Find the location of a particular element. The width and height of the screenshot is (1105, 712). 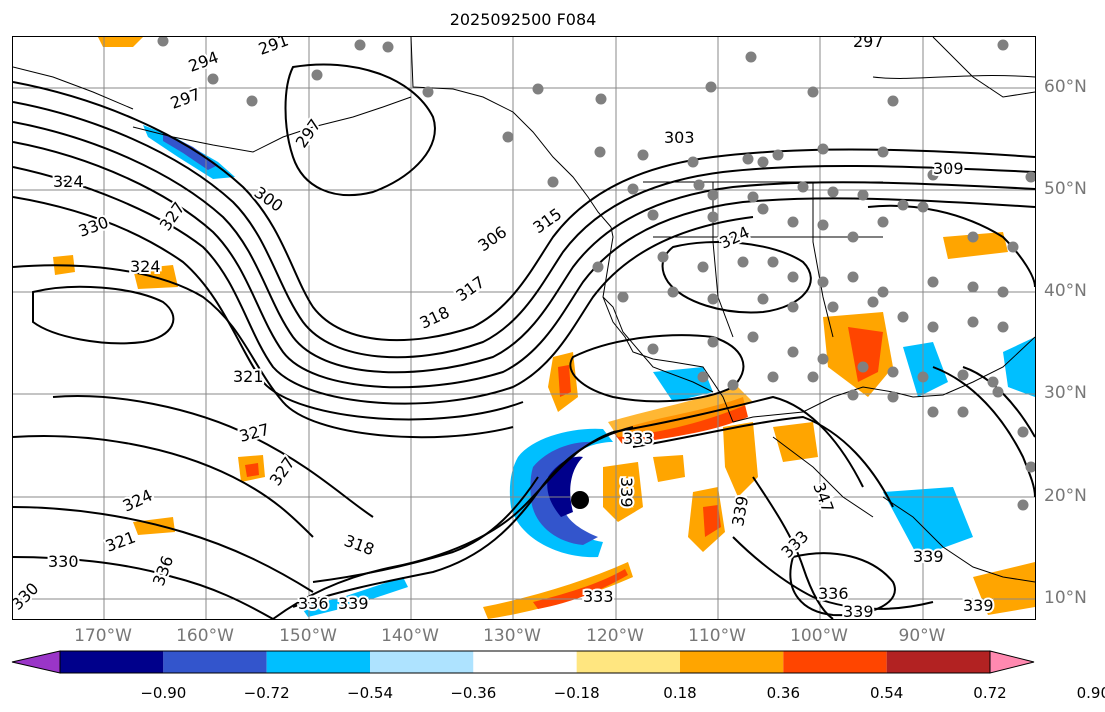

contour-label: 317 is located at coordinates (470, 288).